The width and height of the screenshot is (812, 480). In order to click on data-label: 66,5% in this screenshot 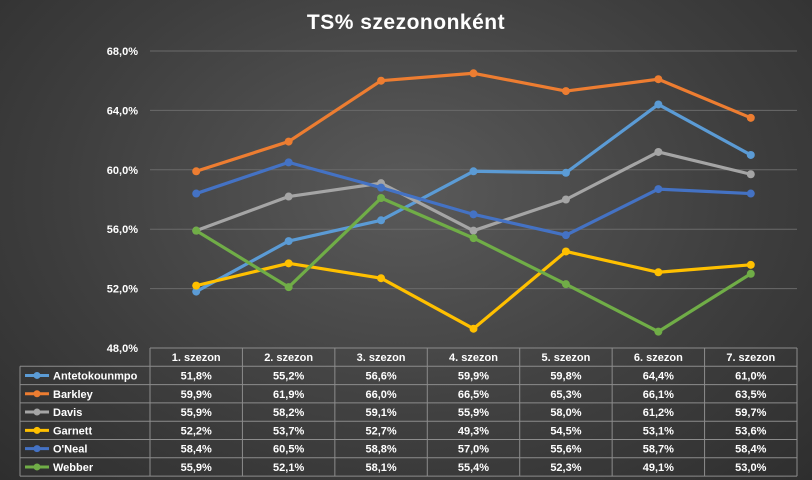, I will do `click(473, 395)`.